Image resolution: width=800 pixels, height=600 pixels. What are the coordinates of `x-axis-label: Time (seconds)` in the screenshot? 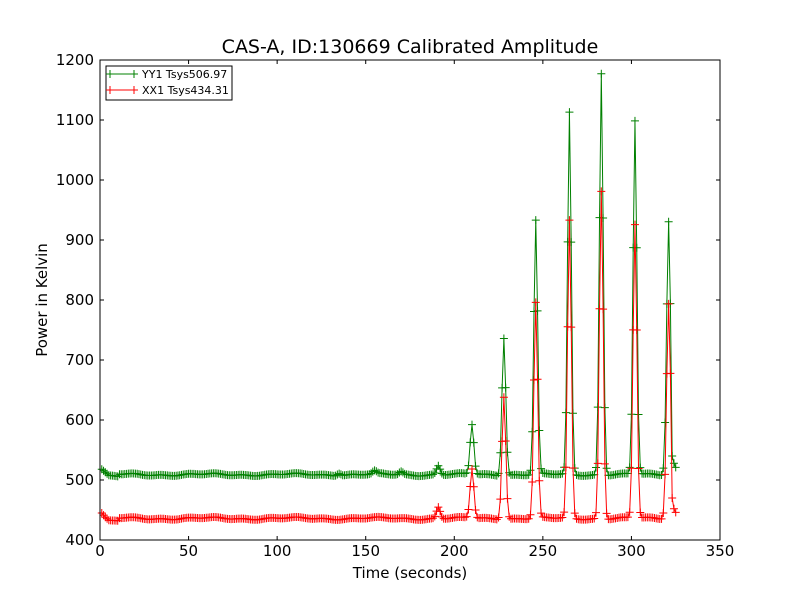 It's located at (410, 573).